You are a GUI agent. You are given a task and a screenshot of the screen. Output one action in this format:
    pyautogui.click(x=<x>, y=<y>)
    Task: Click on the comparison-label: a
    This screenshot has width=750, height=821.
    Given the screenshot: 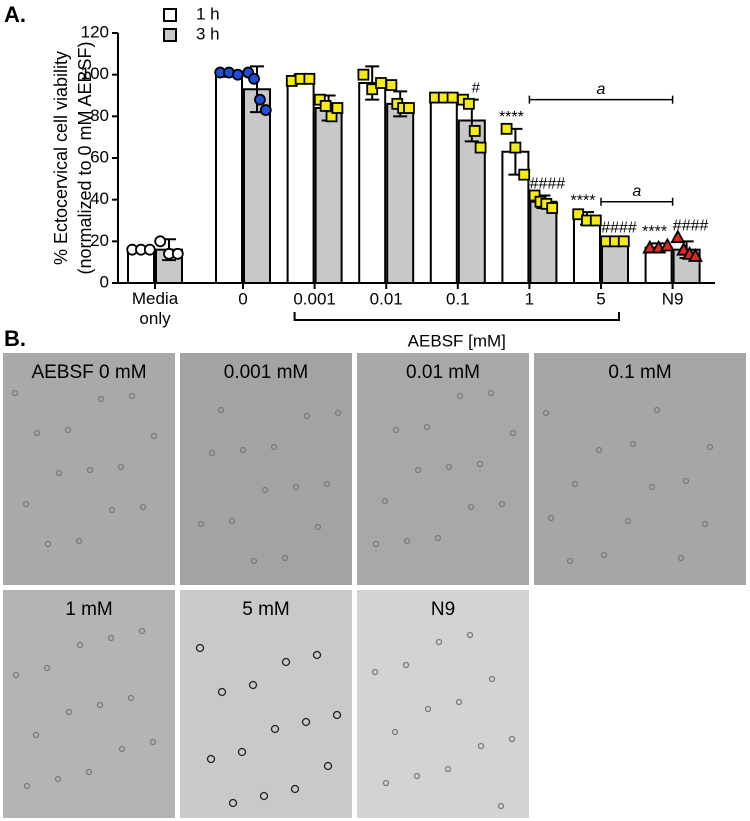 What is the action you would take?
    pyautogui.click(x=601, y=89)
    